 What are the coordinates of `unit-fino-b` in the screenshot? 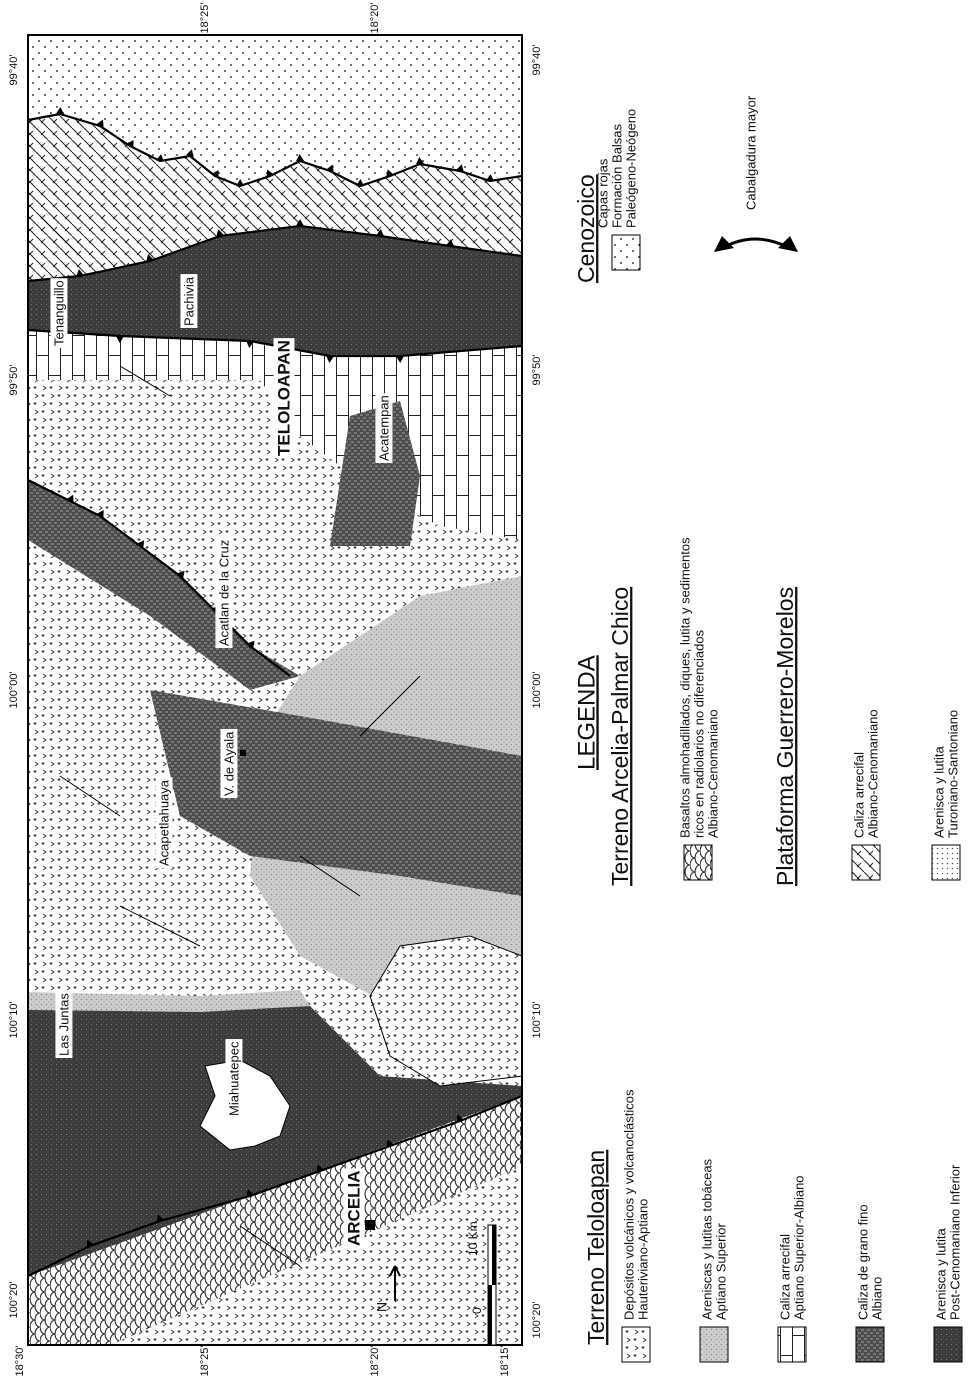 It's located at (375, 473).